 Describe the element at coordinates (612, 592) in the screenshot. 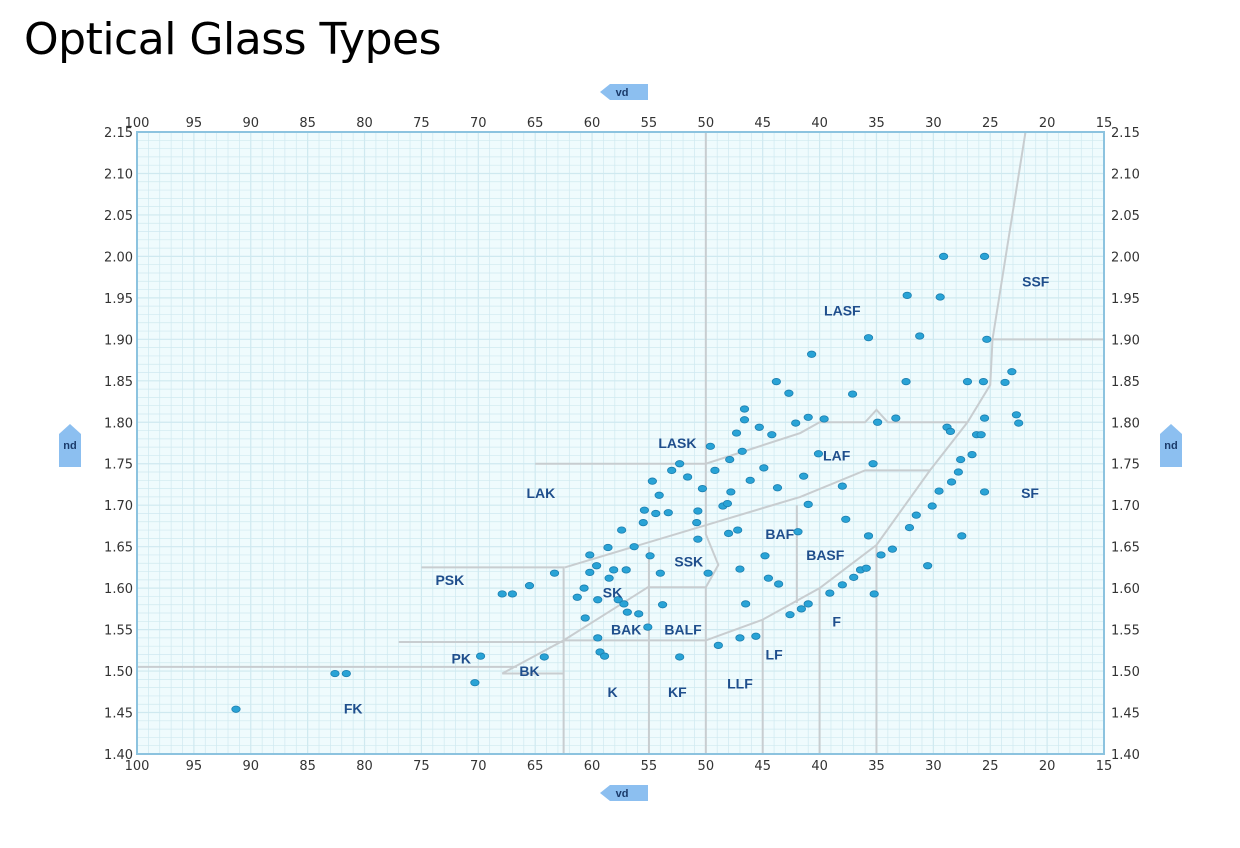

I see `region-label: SK` at that location.